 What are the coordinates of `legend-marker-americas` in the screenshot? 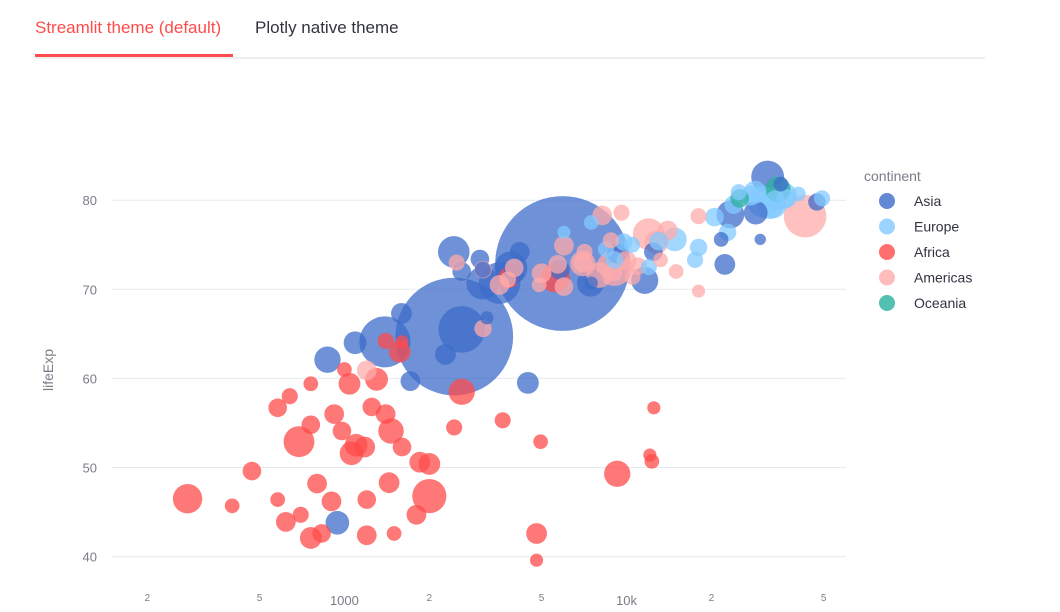 It's located at (887, 277).